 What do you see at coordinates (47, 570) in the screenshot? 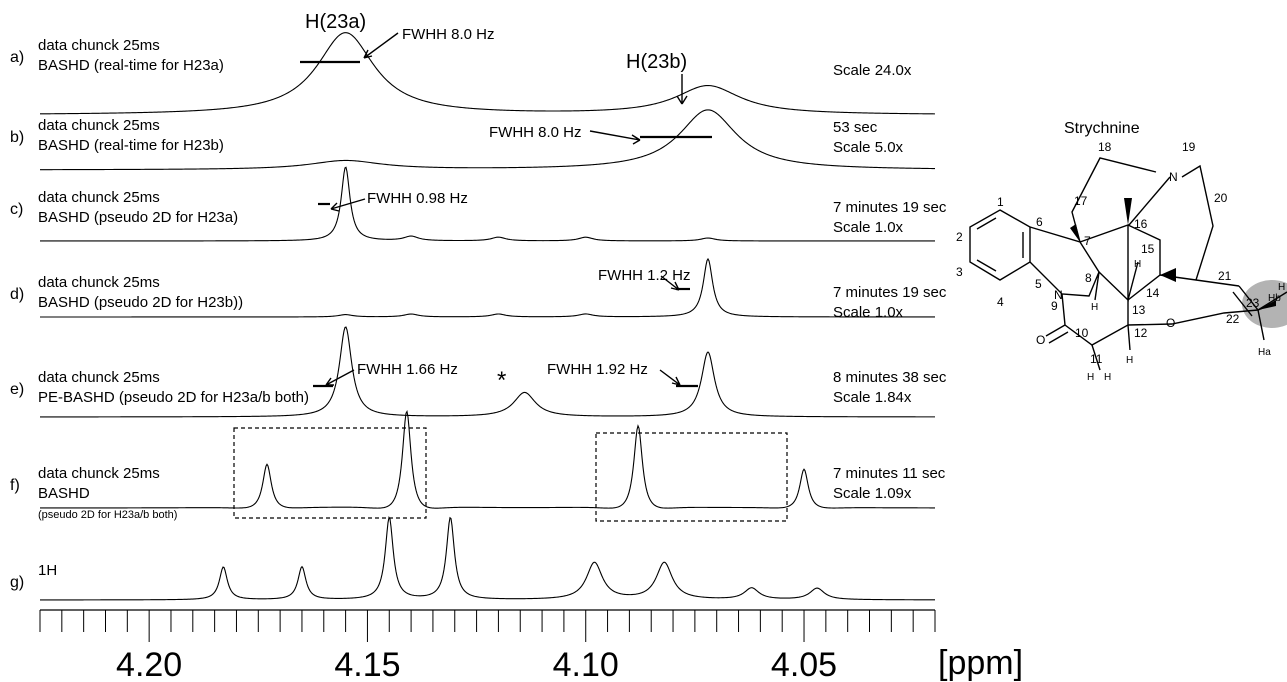
I see `panel-description: 1H` at bounding box center [47, 570].